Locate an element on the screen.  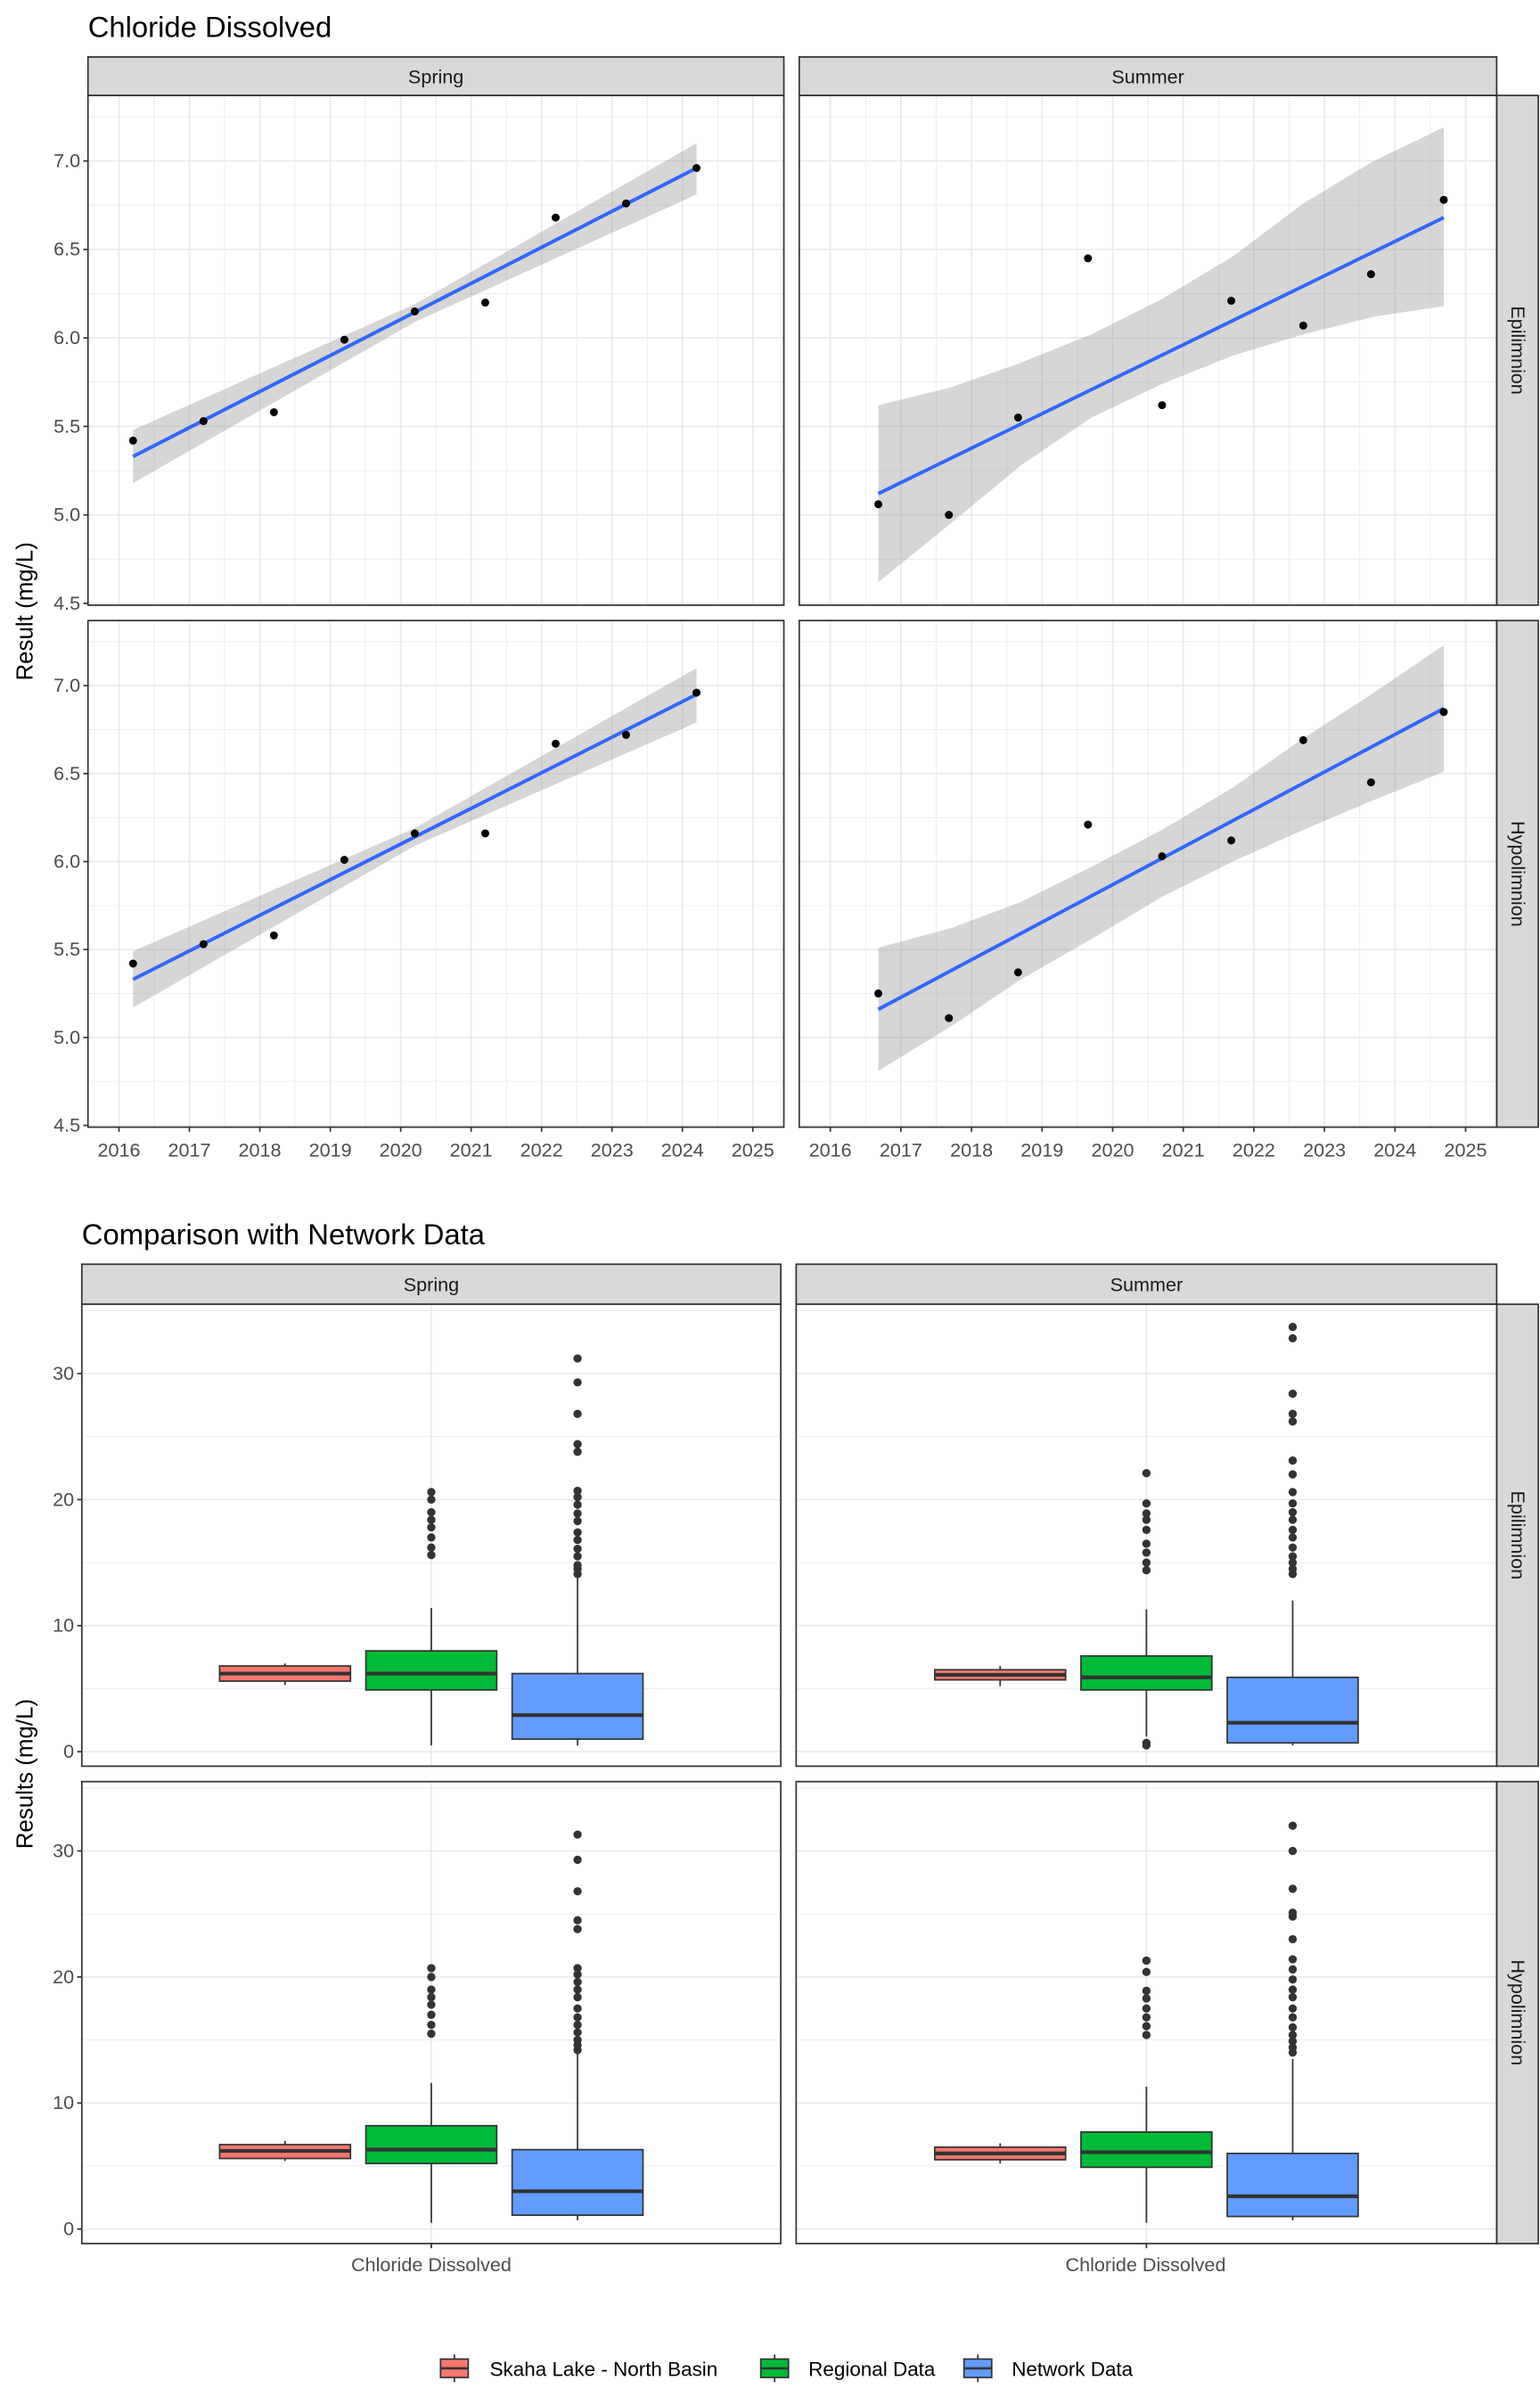
box-network-data is located at coordinates (577, 2025).